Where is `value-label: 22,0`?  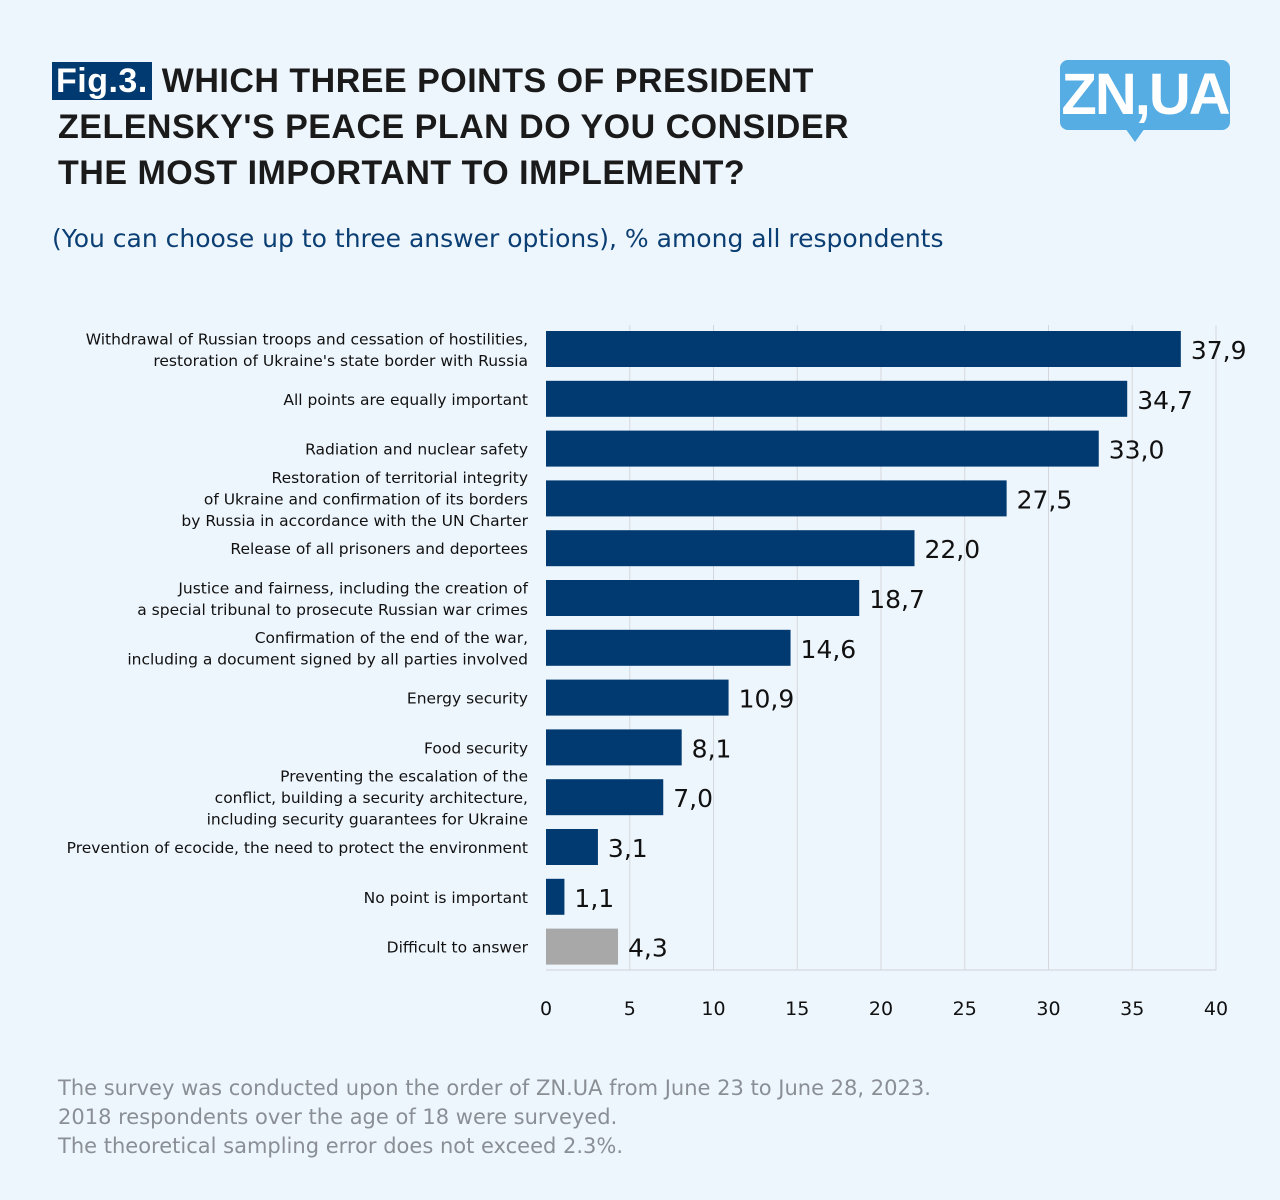
value-label: 22,0 is located at coordinates (953, 549).